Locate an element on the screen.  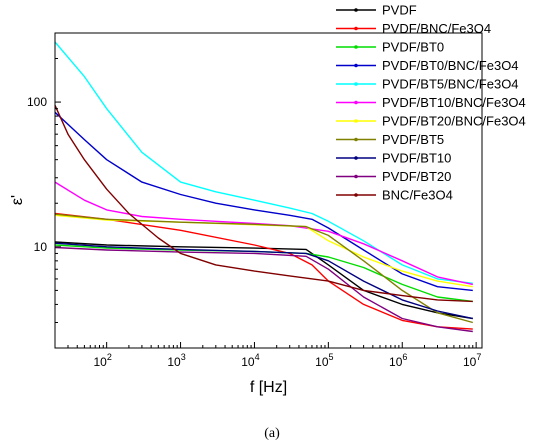
y-tick-label: 10 is located at coordinates (41, 247).